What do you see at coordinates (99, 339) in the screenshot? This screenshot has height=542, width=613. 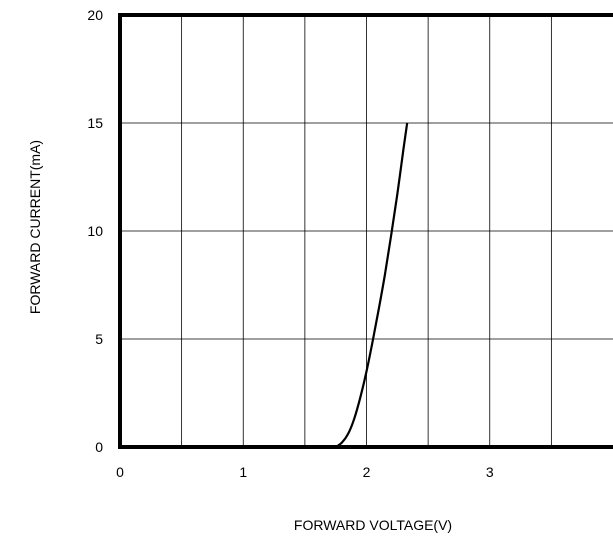 I see `y-tick-label: 5` at bounding box center [99, 339].